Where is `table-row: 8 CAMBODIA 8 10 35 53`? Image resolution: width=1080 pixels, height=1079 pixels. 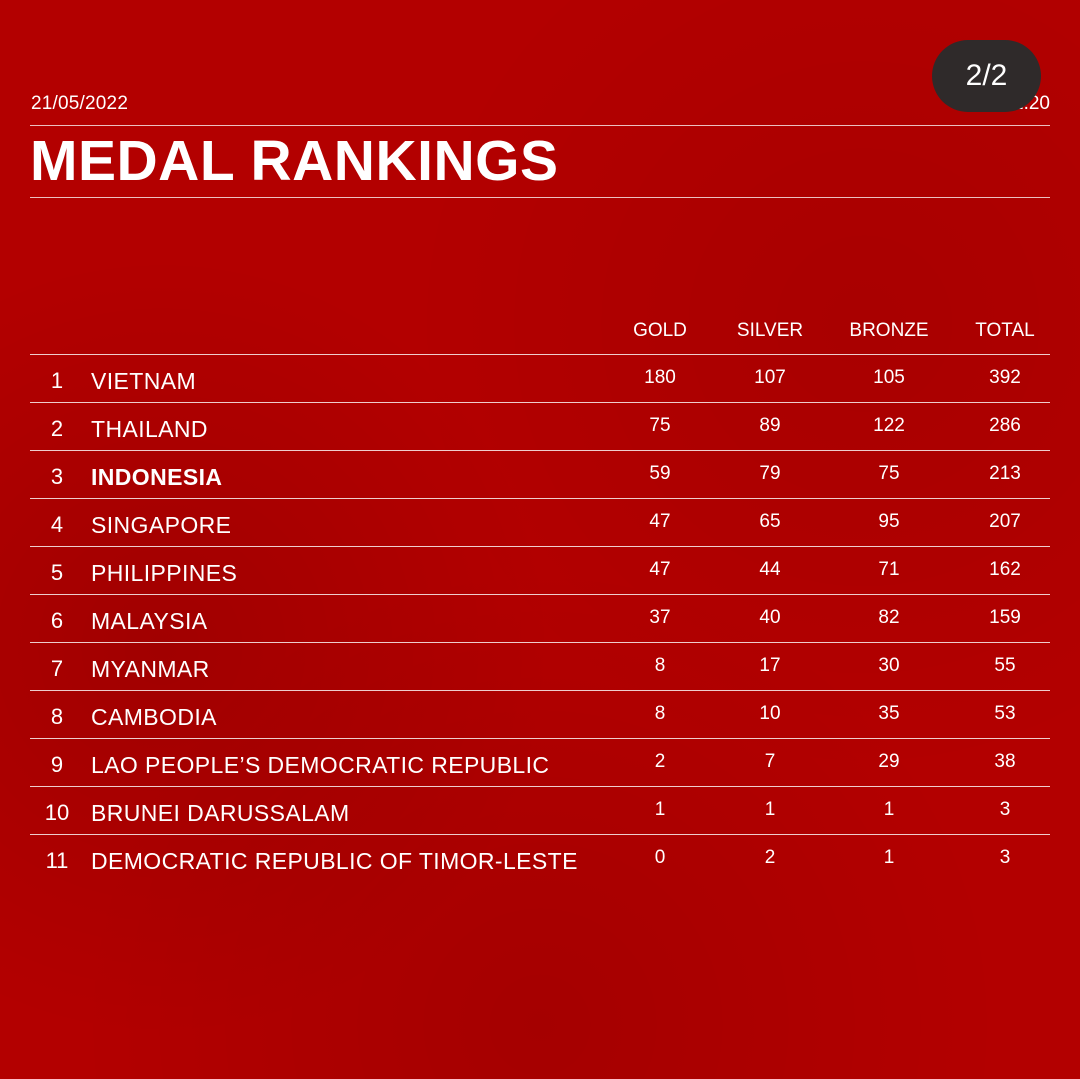 table-row: 8 CAMBODIA 8 10 35 53 is located at coordinates (540, 715).